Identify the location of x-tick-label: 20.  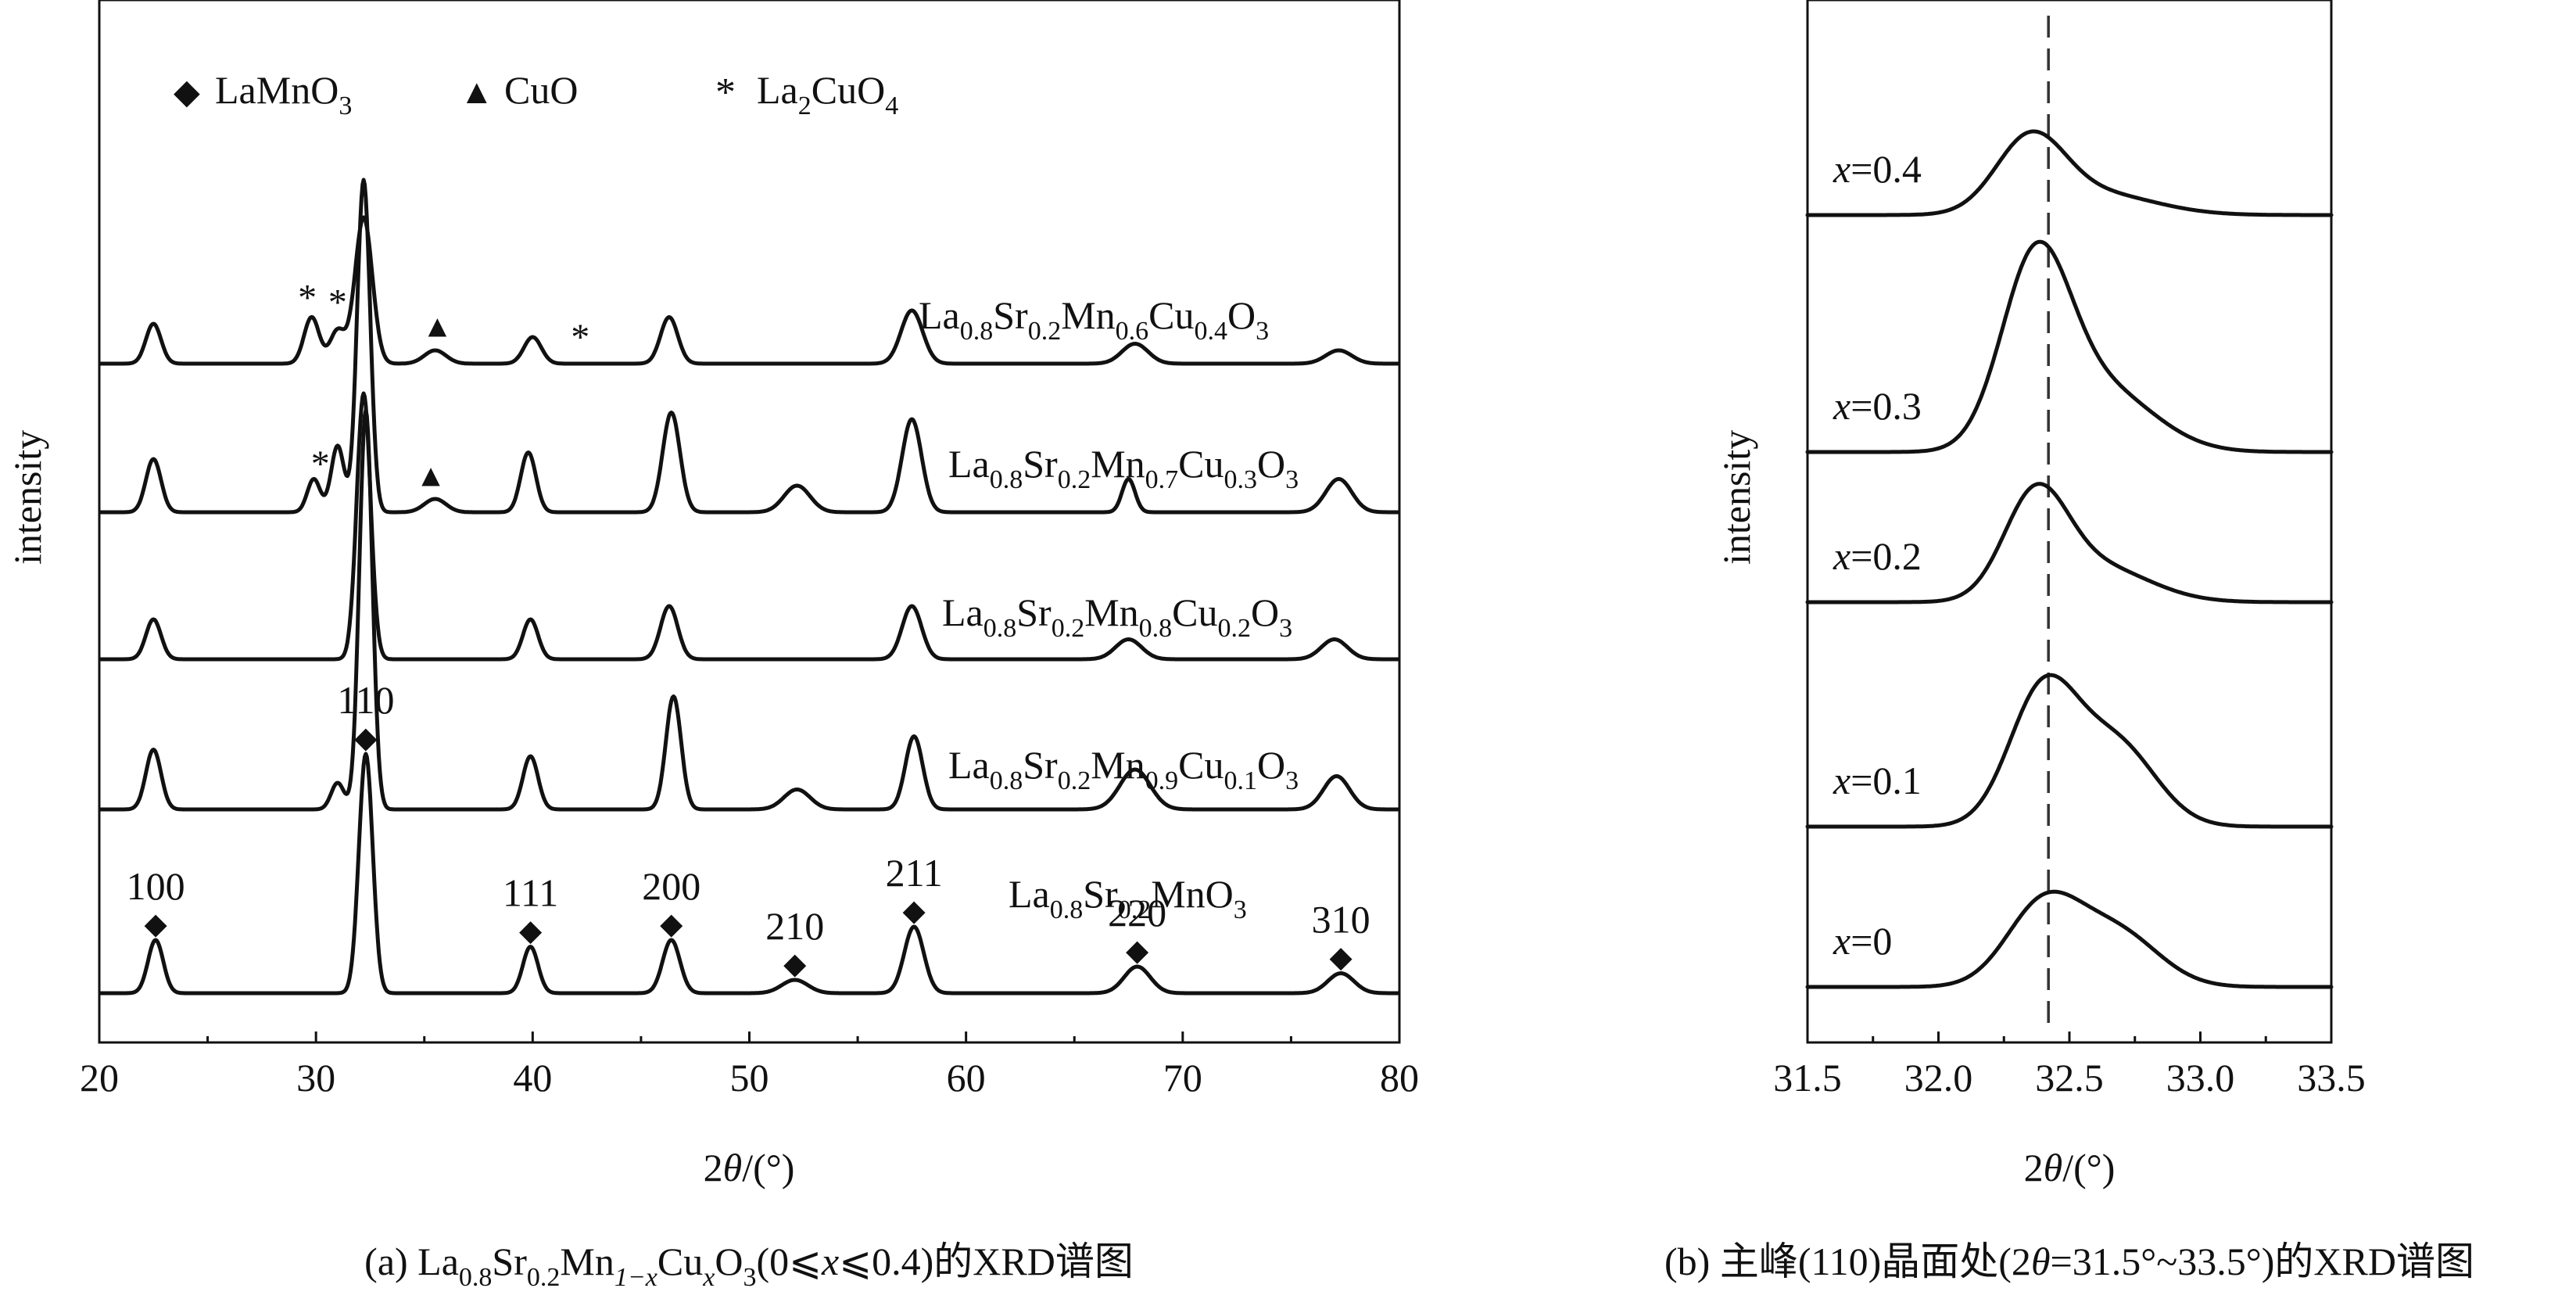
(99, 1078).